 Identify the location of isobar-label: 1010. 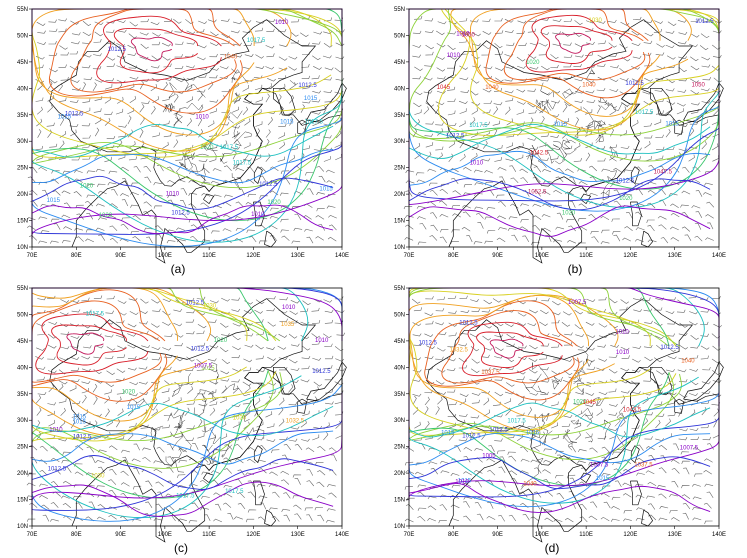
(56, 430).